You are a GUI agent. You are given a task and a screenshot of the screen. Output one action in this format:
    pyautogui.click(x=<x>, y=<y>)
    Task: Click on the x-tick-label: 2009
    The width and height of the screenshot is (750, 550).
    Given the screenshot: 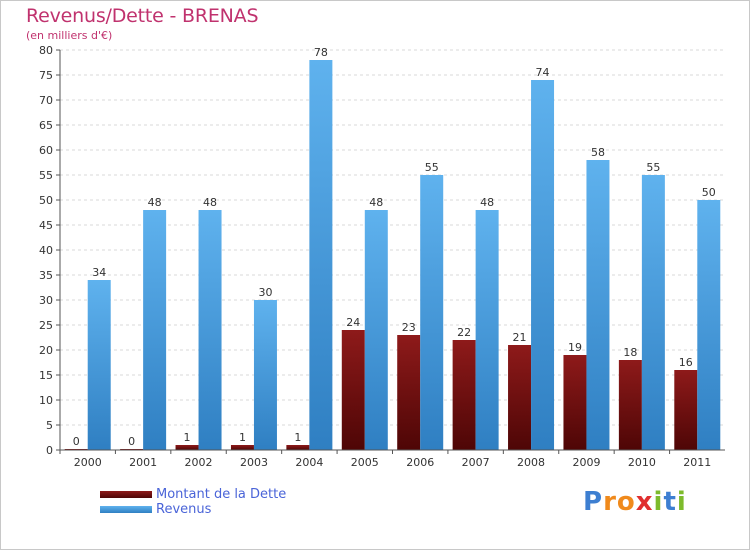 What is the action you would take?
    pyautogui.click(x=586, y=462)
    